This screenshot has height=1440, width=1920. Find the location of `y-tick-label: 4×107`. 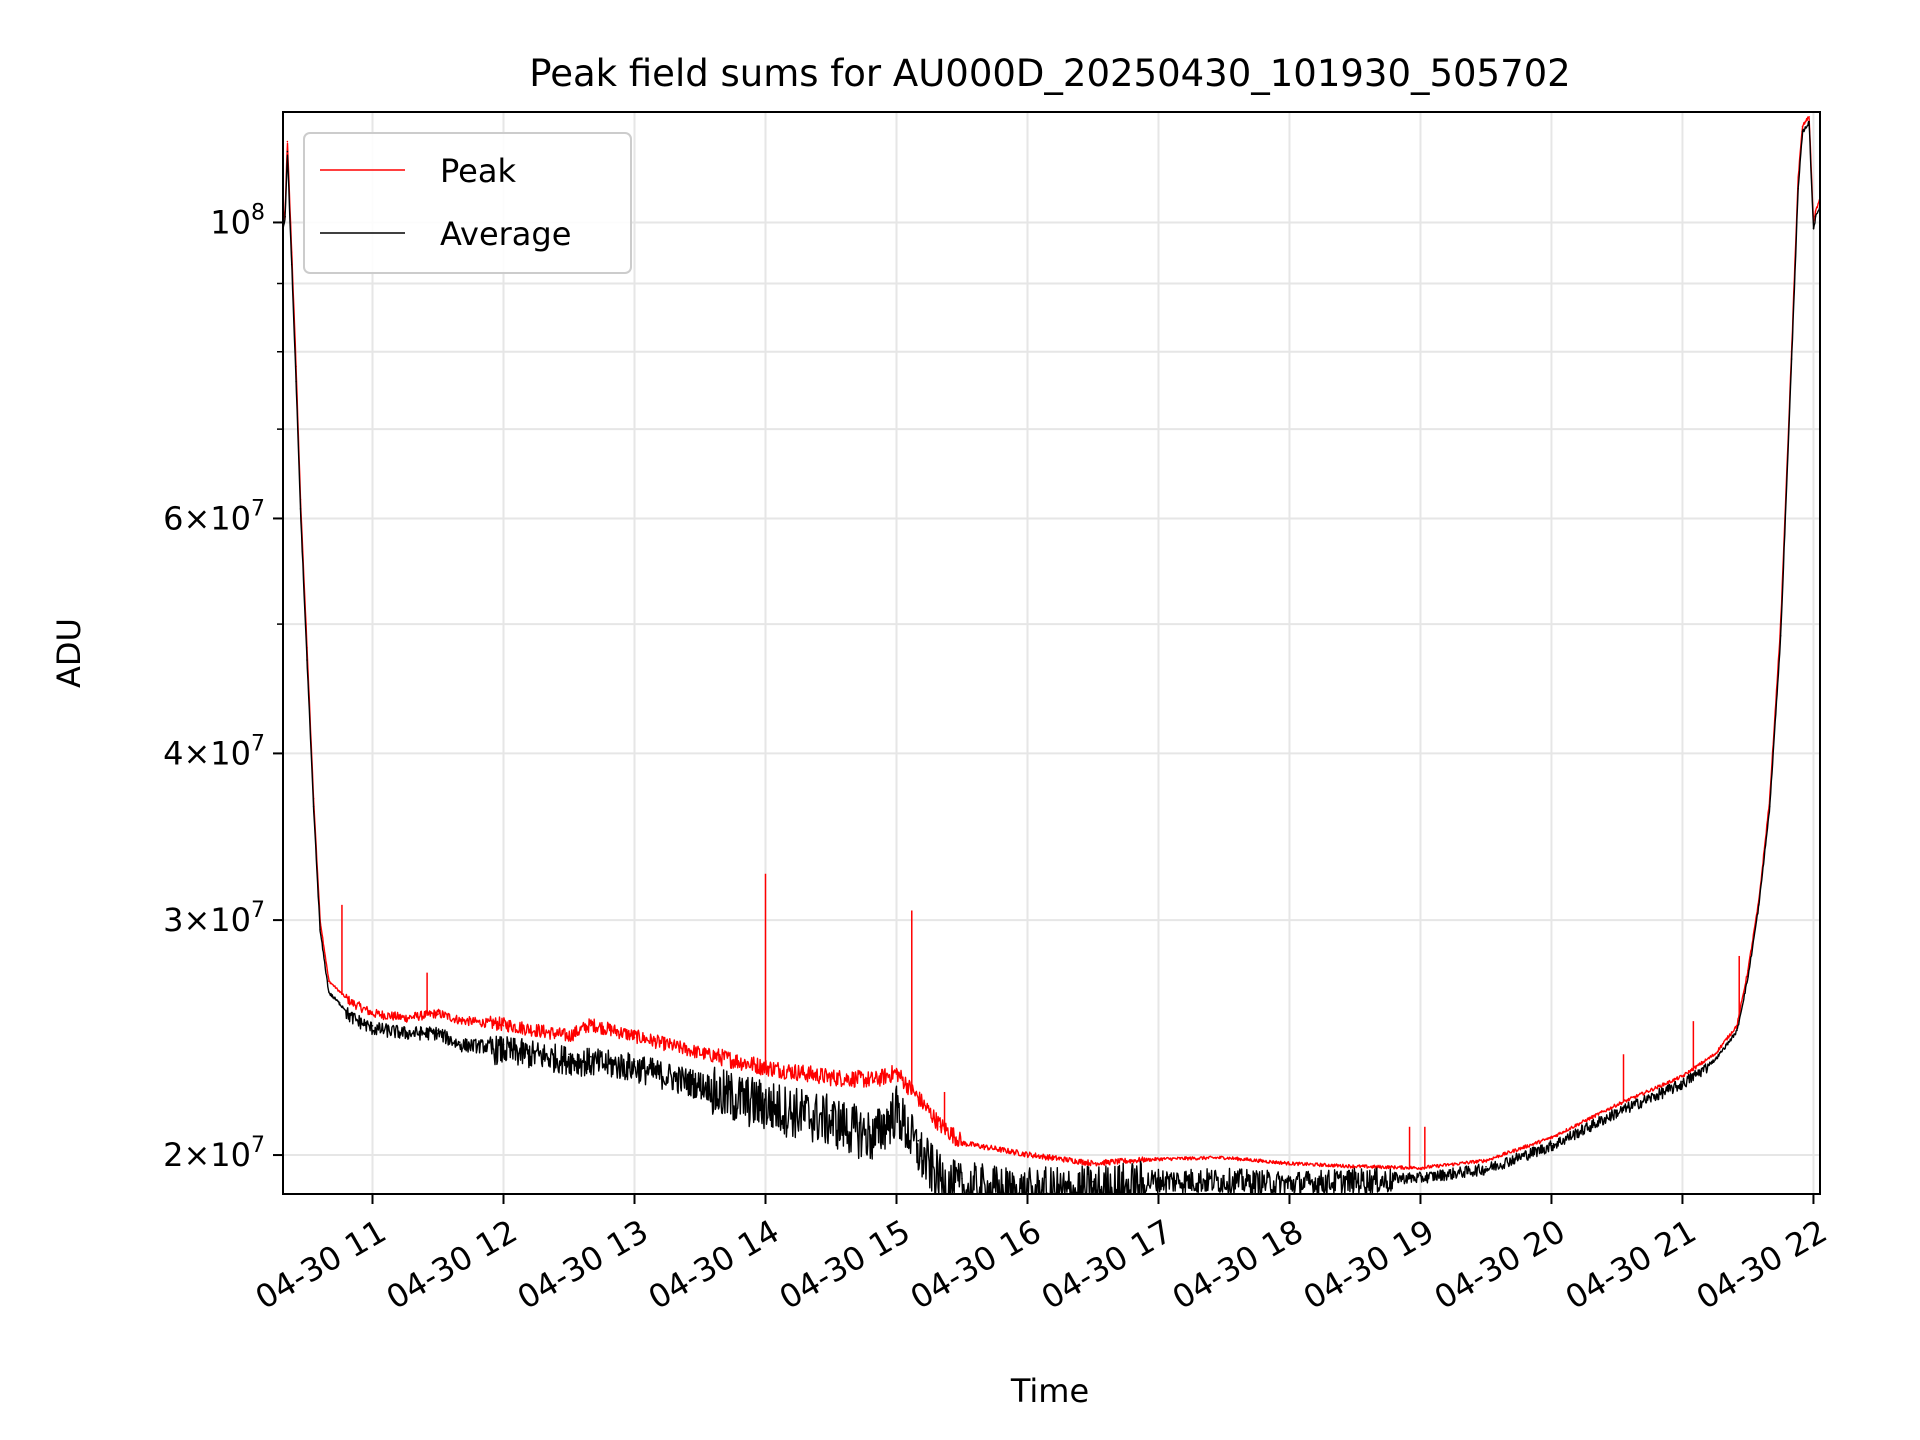

y-tick-label: 4×107 is located at coordinates (214, 751).